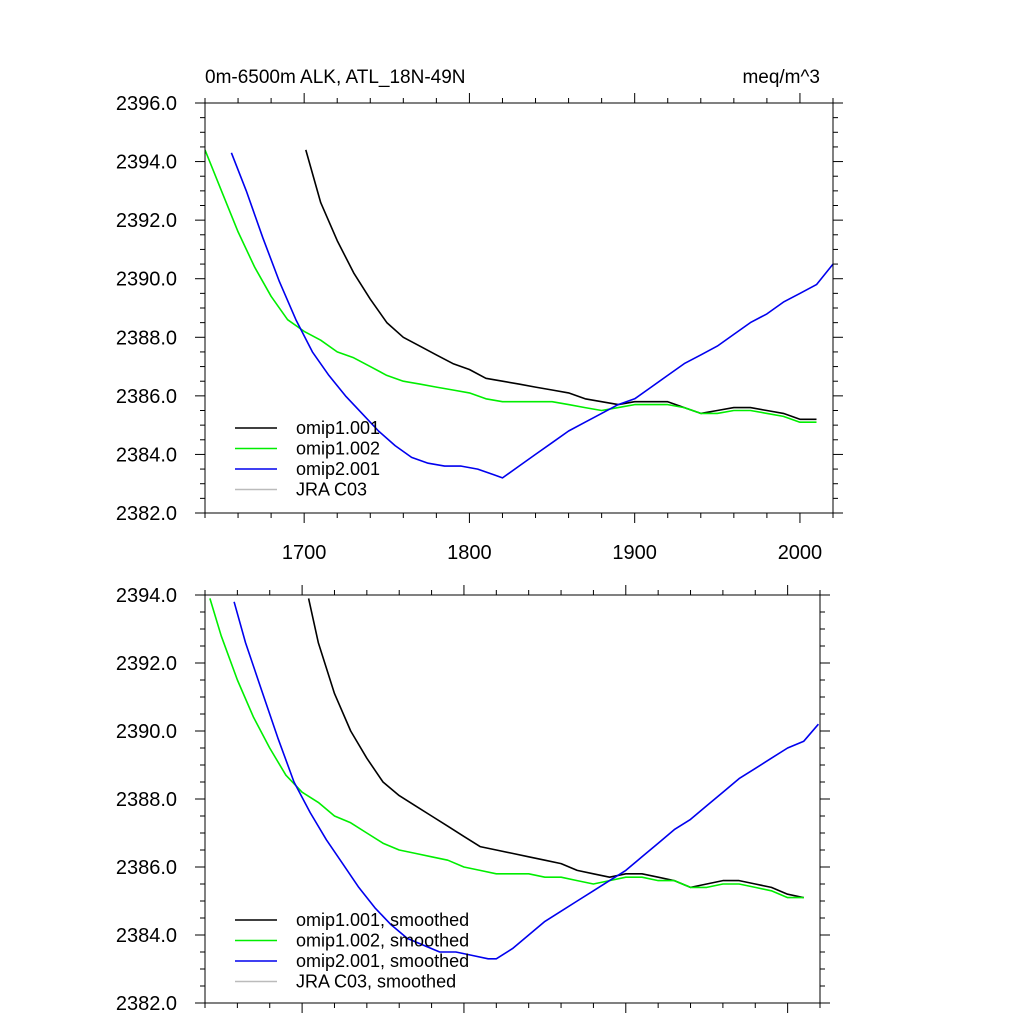 This screenshot has height=1024, width=1024. I want to click on legend-label: omip2.001, smoothed, so click(382, 961).